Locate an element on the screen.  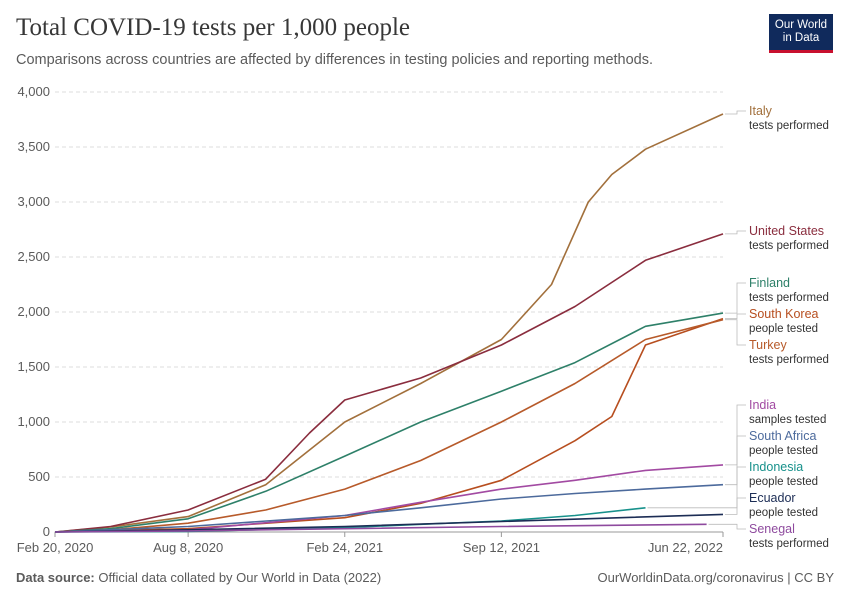
x-tick-label: Aug 8, 2020 is located at coordinates (188, 547).